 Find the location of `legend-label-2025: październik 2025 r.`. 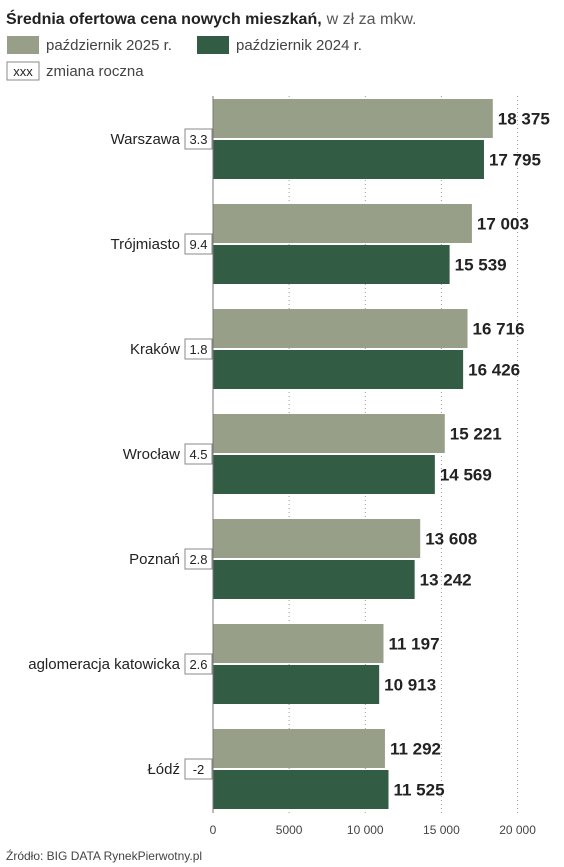

legend-label-2025: październik 2025 r. is located at coordinates (109, 45).